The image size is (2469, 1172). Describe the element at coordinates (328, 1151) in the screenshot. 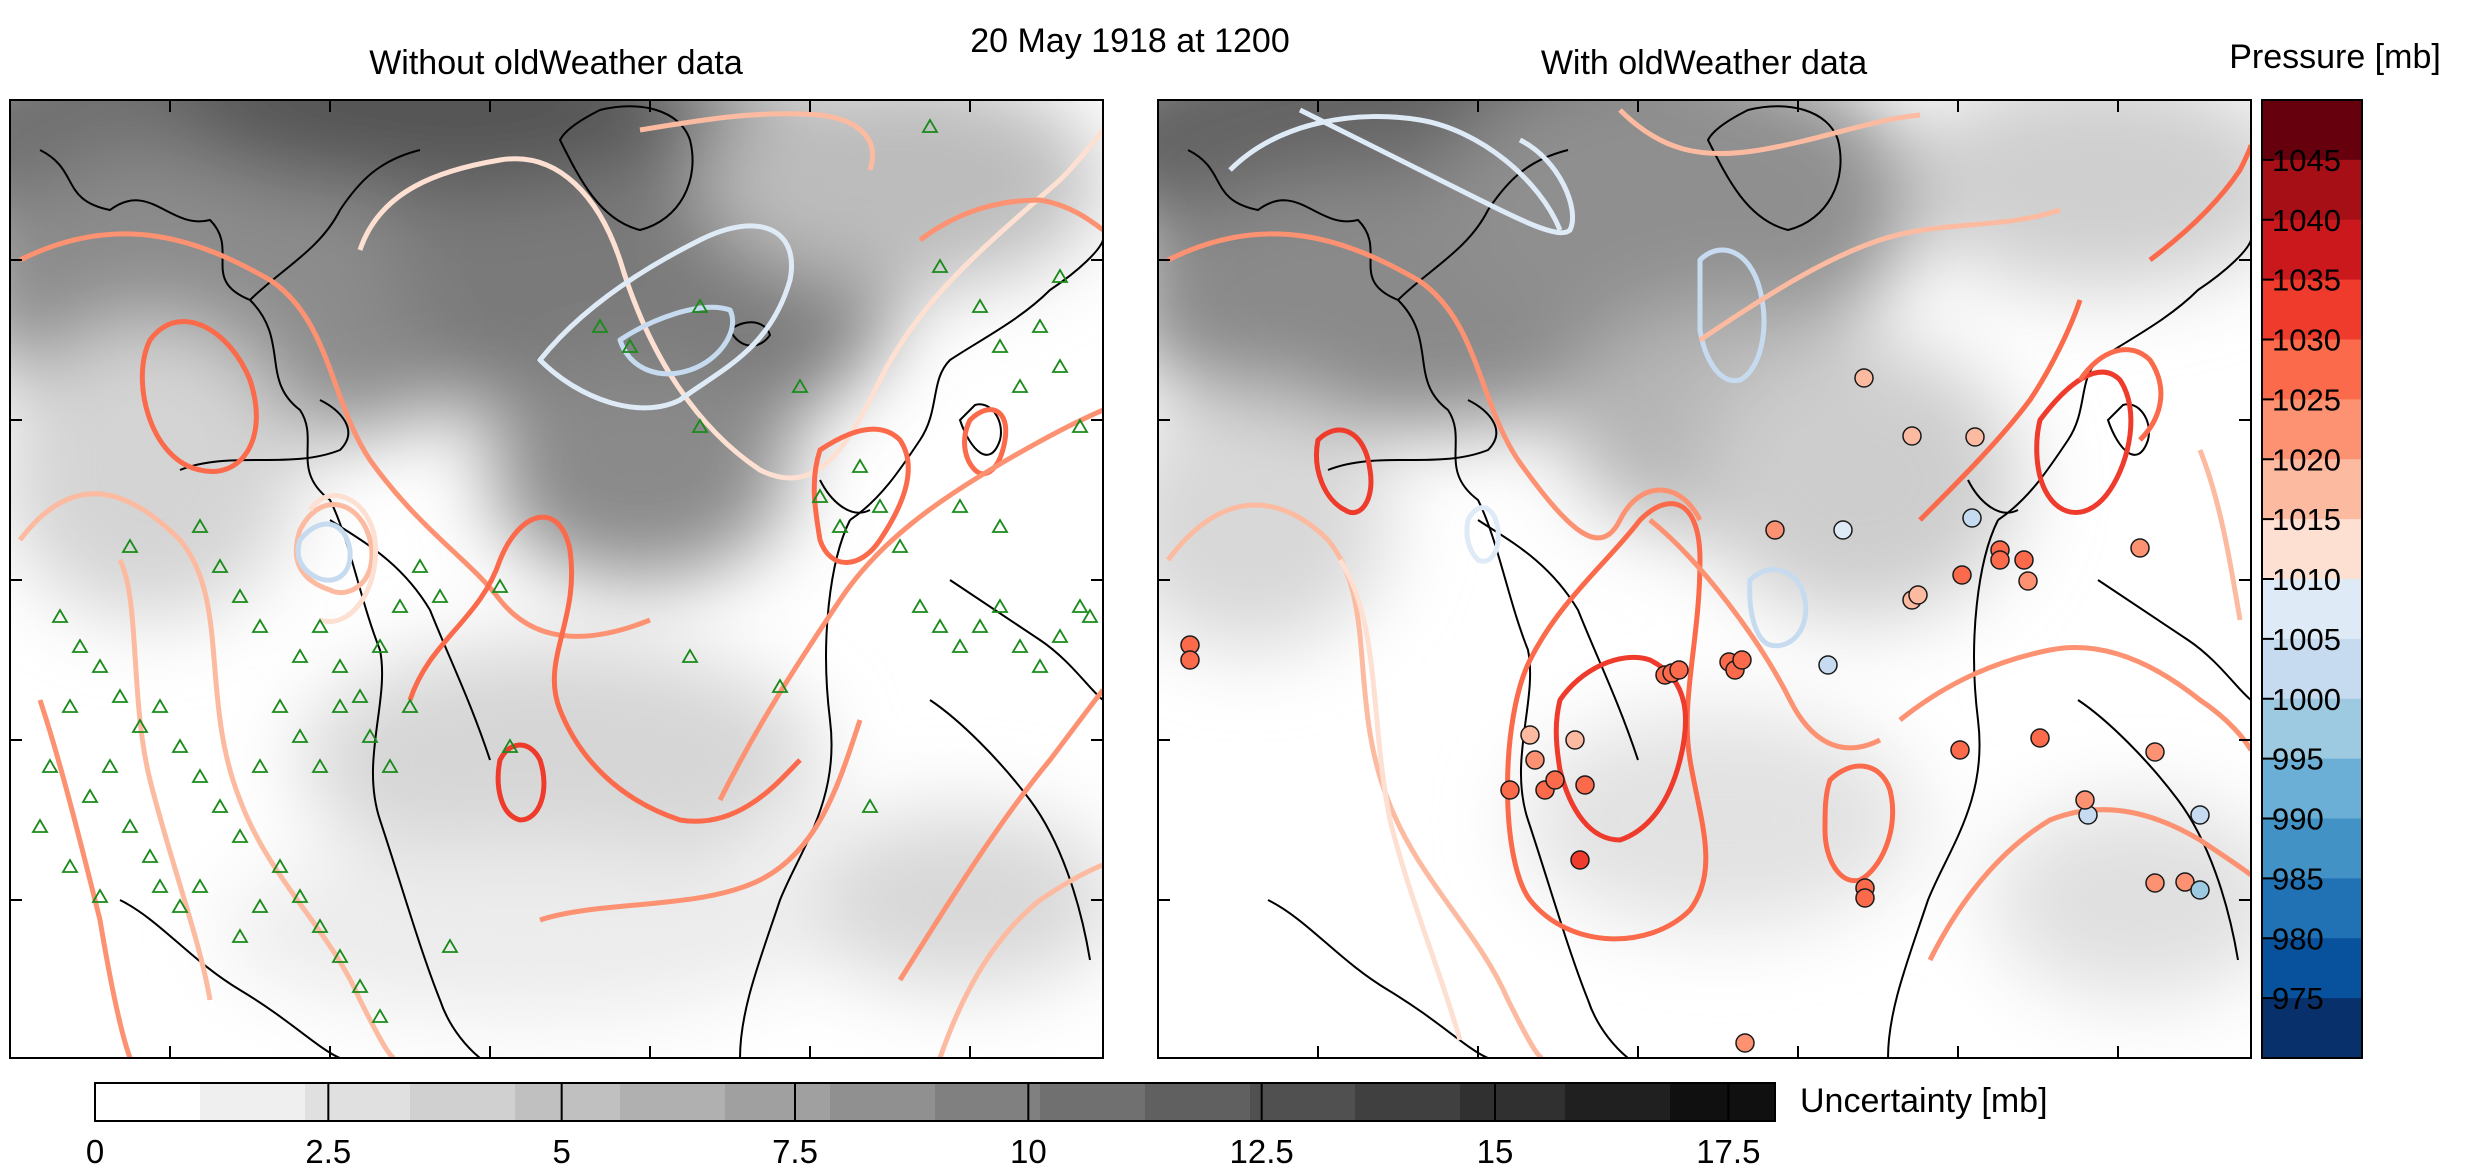

I see `uncertainty-tick-label: 2.5` at that location.